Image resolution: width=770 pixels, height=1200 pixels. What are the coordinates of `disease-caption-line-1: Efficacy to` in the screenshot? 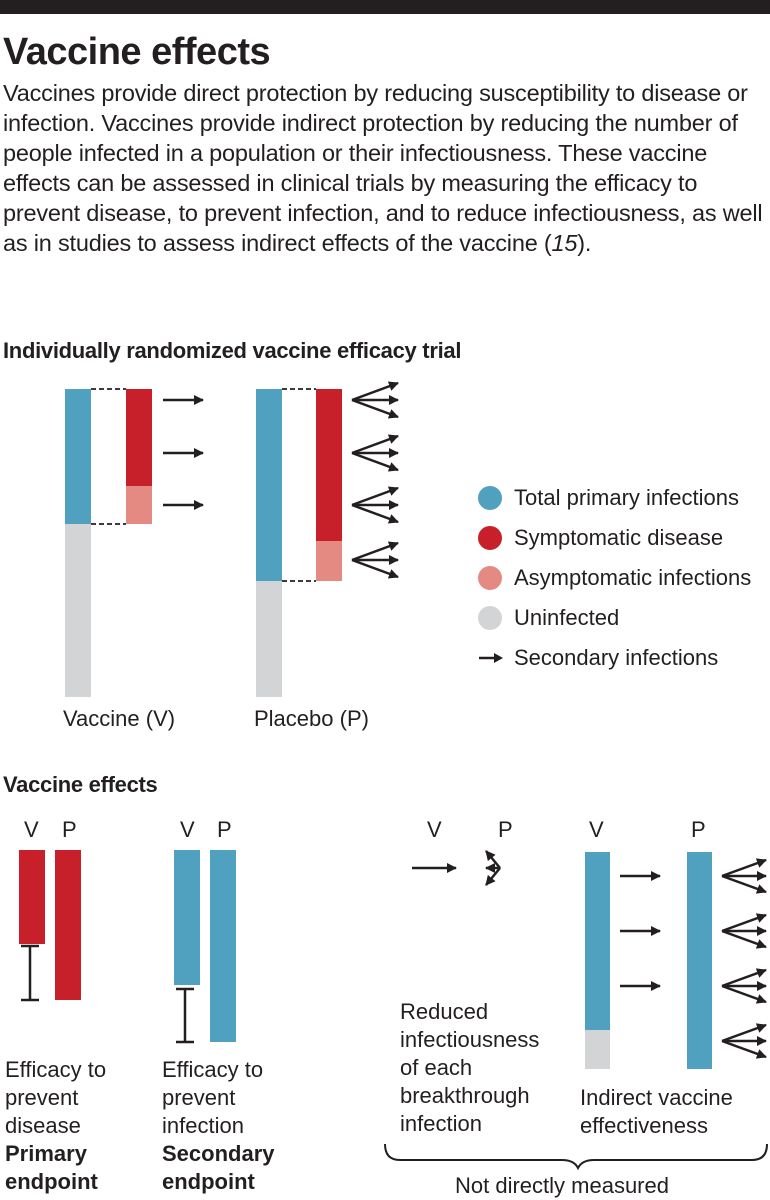 It's located at (55, 1069).